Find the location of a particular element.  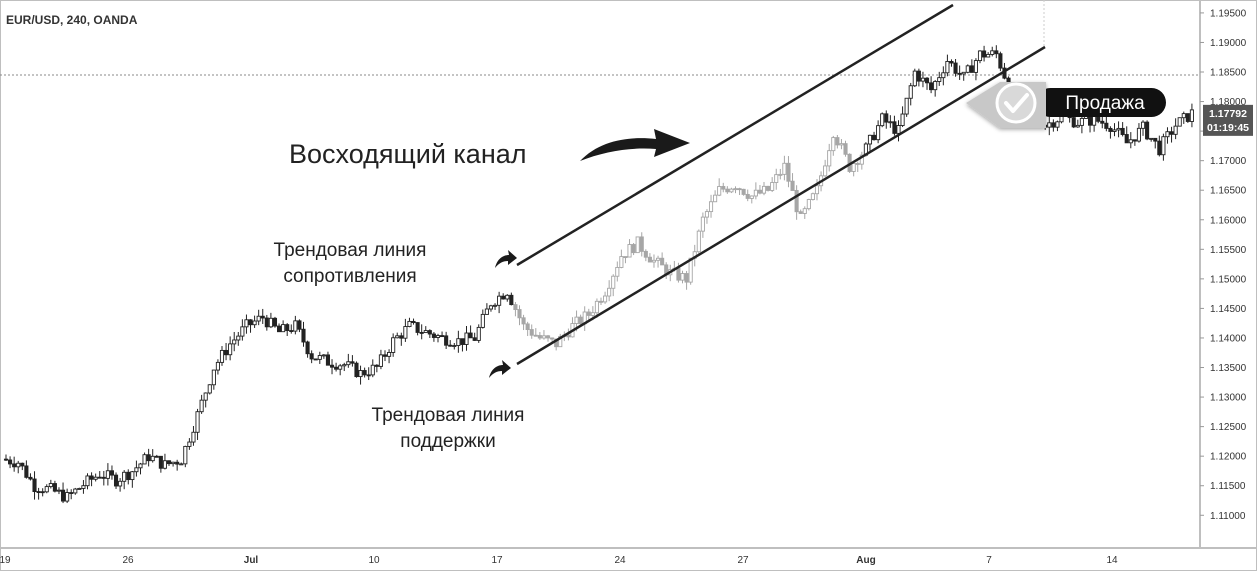

y-tick-label: 1.11000 is located at coordinates (1228, 516).